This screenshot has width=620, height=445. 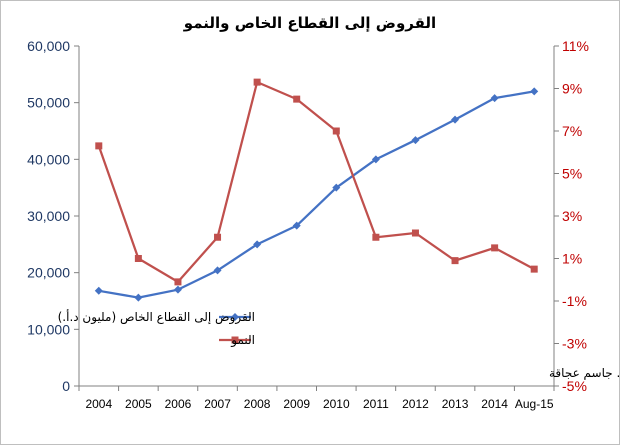 I want to click on left-tick-label: 50,000, so click(x=48, y=103).